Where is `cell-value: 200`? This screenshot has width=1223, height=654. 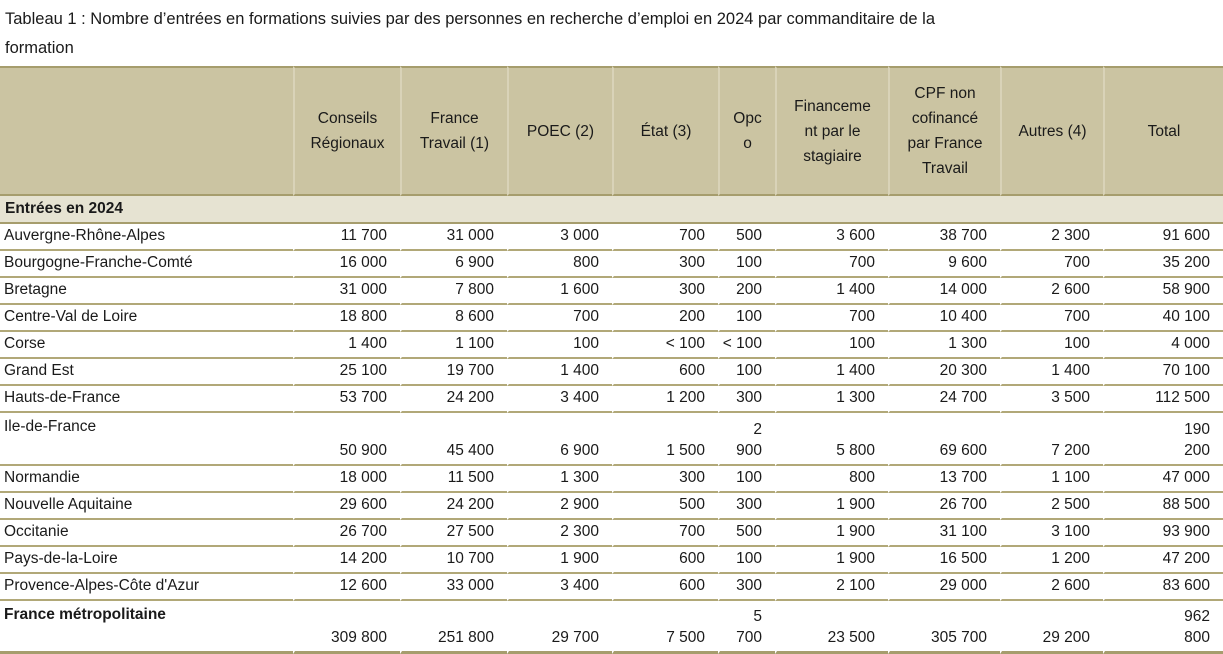 cell-value: 200 is located at coordinates (746, 291).